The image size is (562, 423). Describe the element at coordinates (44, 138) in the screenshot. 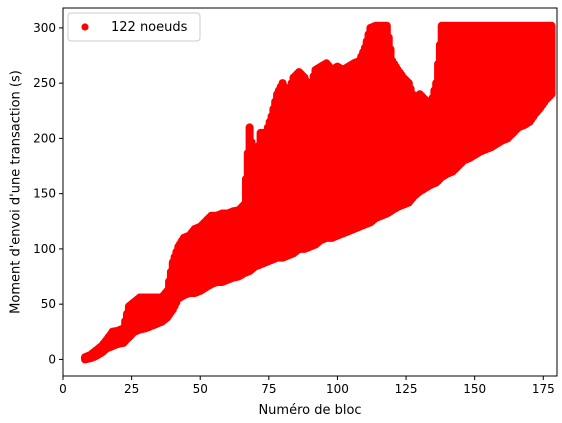

I see `y-tick-label: 200` at that location.